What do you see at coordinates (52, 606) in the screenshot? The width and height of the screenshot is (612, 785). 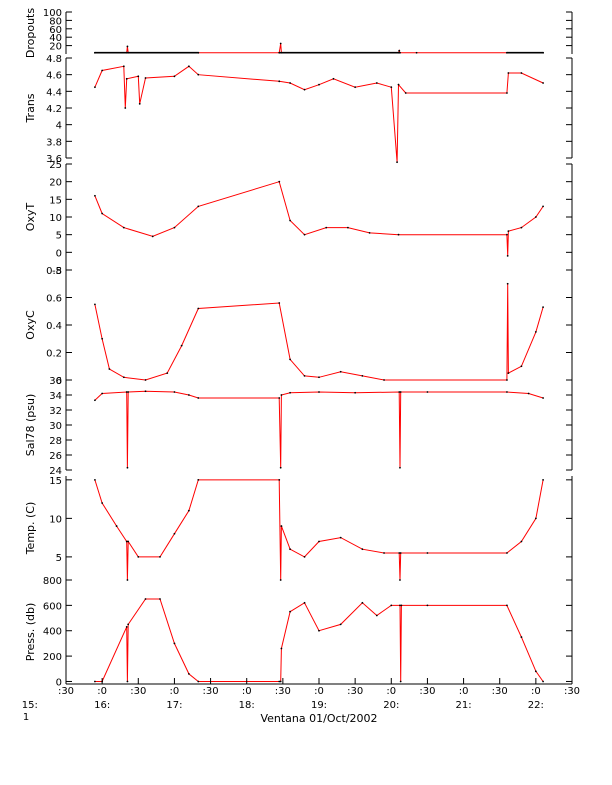 I see `y-tick-label: 600` at bounding box center [52, 606].